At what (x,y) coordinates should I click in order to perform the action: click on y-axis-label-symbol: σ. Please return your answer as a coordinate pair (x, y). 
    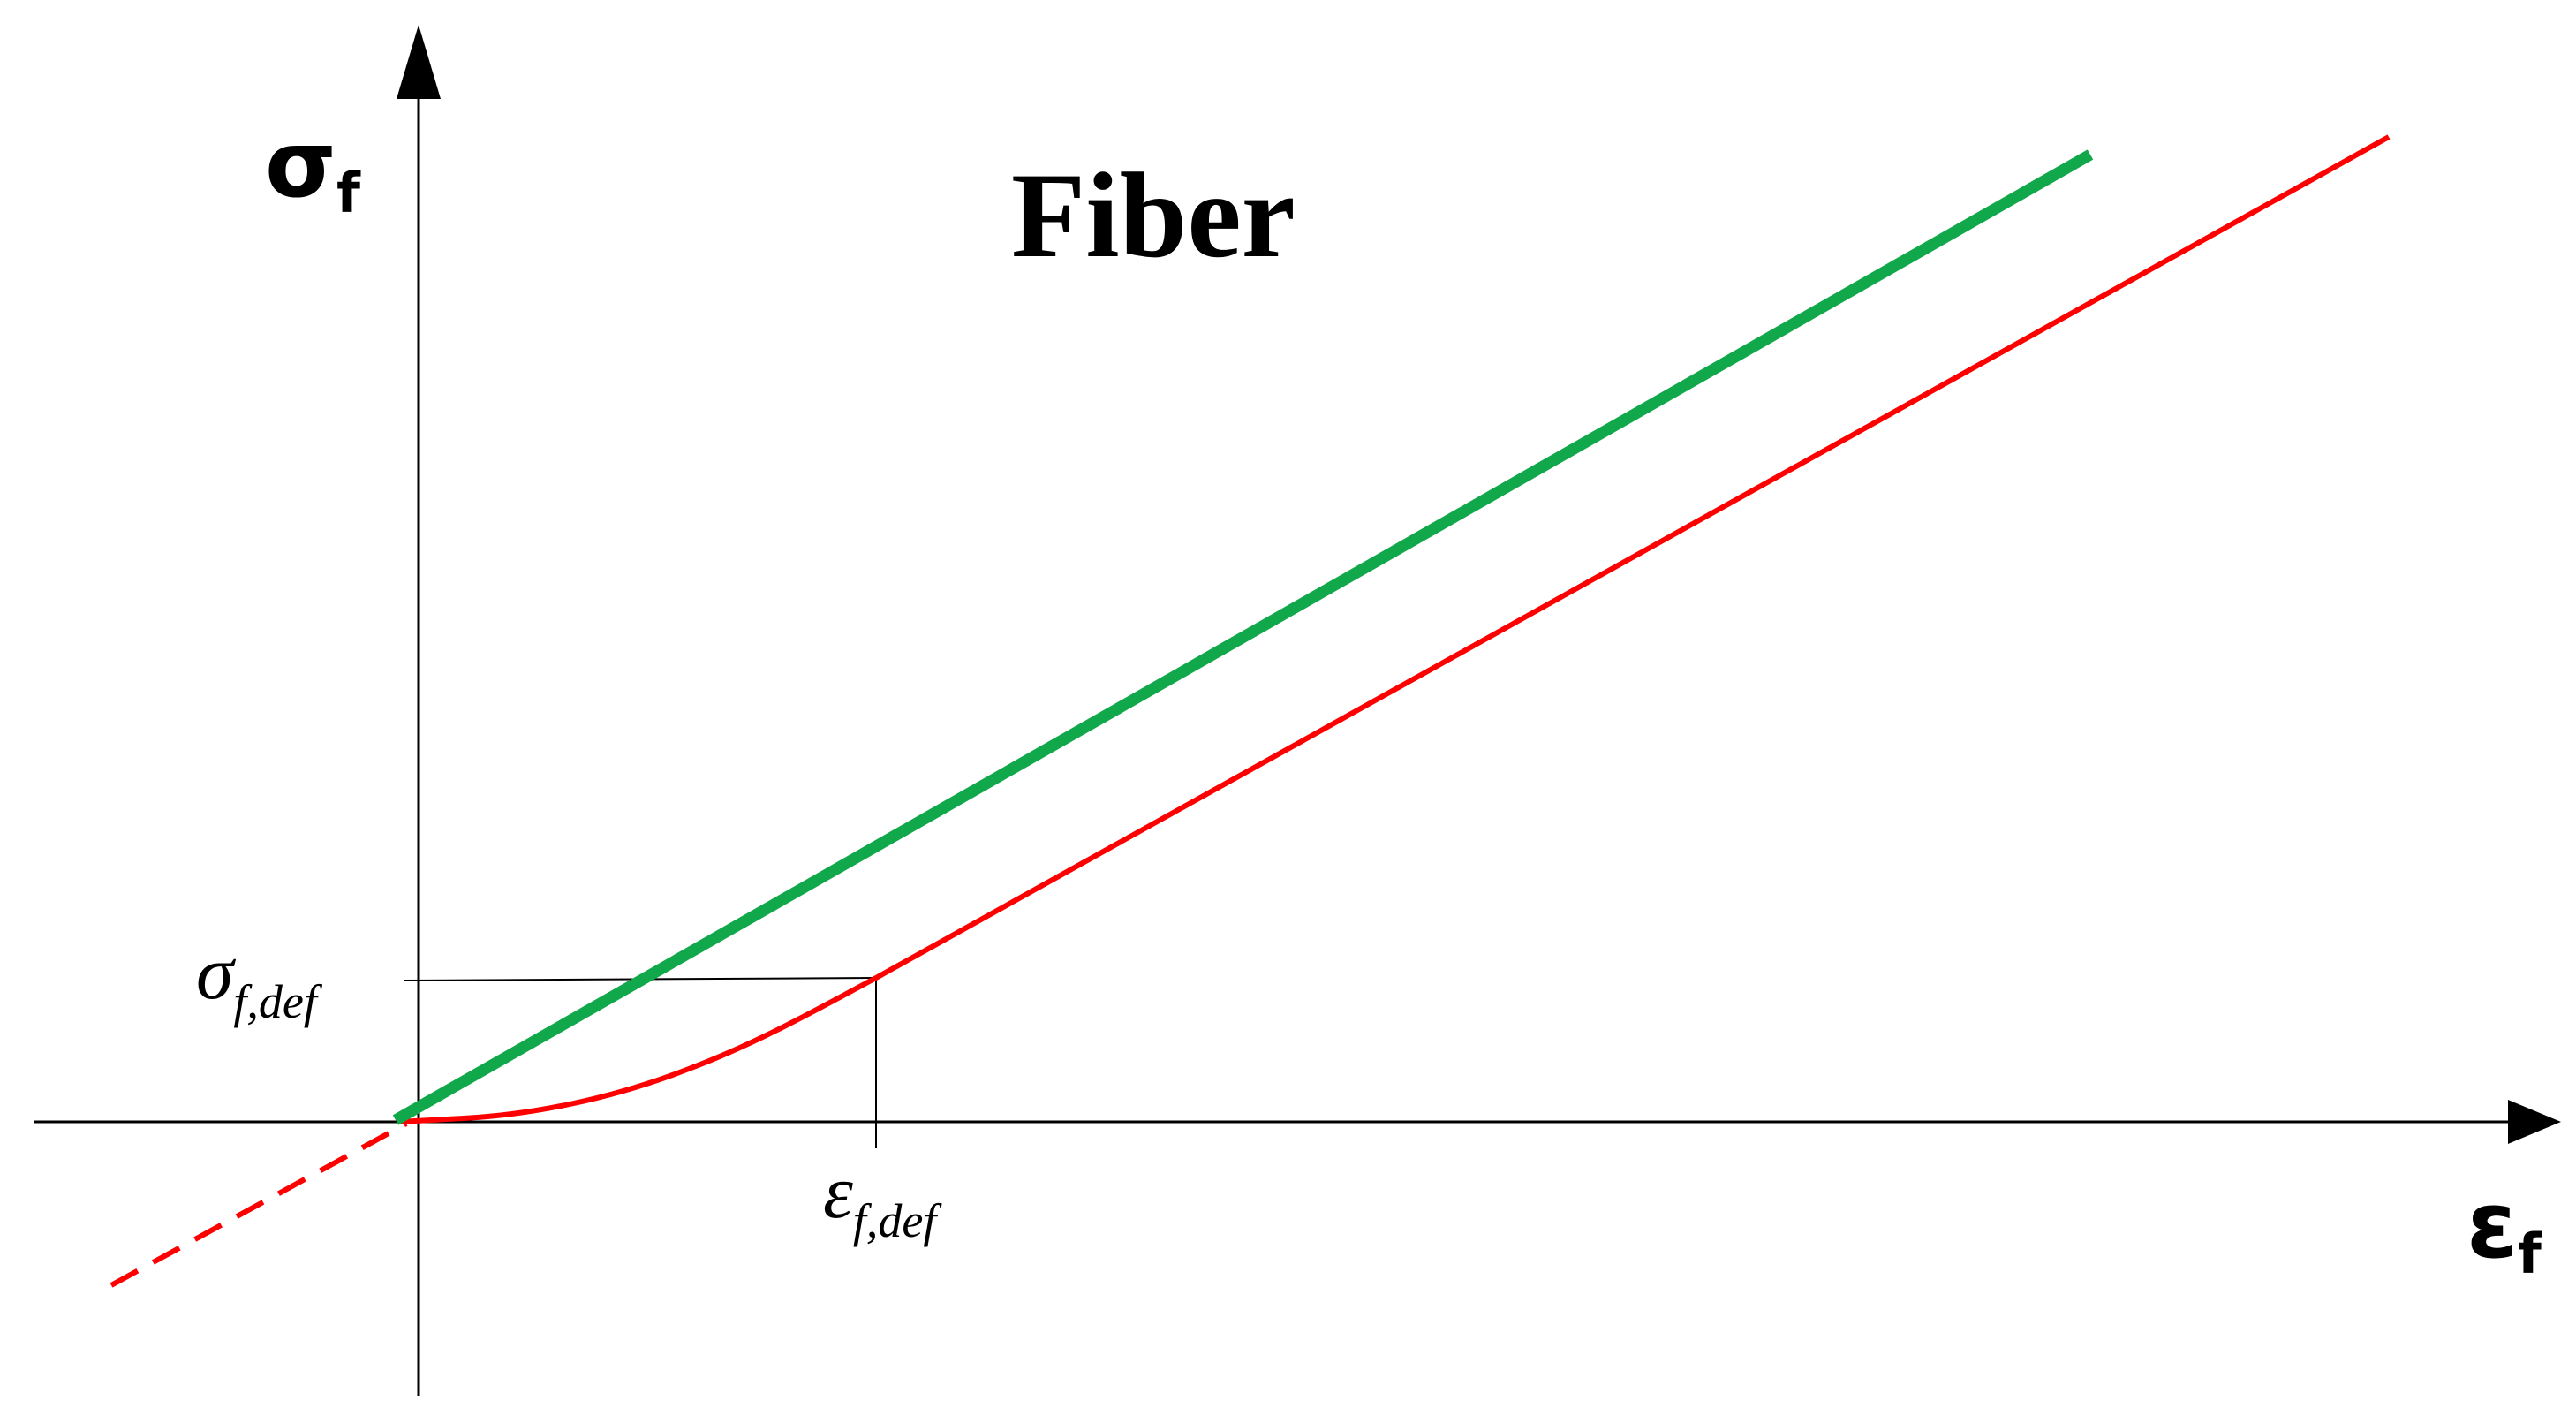
    Looking at the image, I should click on (300, 164).